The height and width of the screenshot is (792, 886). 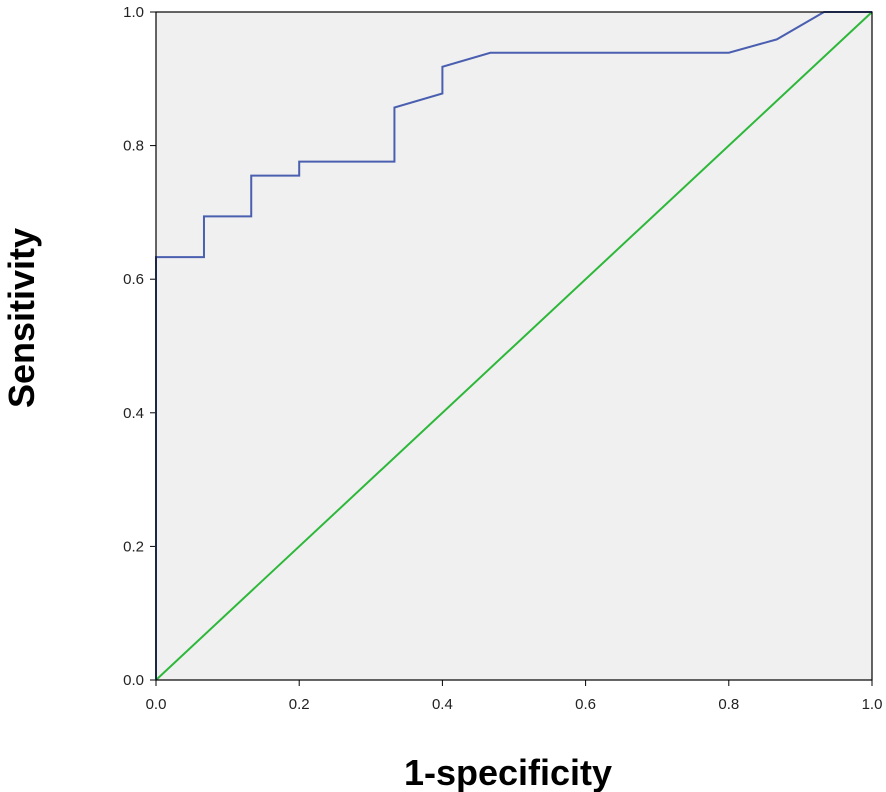 What do you see at coordinates (133, 146) in the screenshot?
I see `y-tick-label: 0.8` at bounding box center [133, 146].